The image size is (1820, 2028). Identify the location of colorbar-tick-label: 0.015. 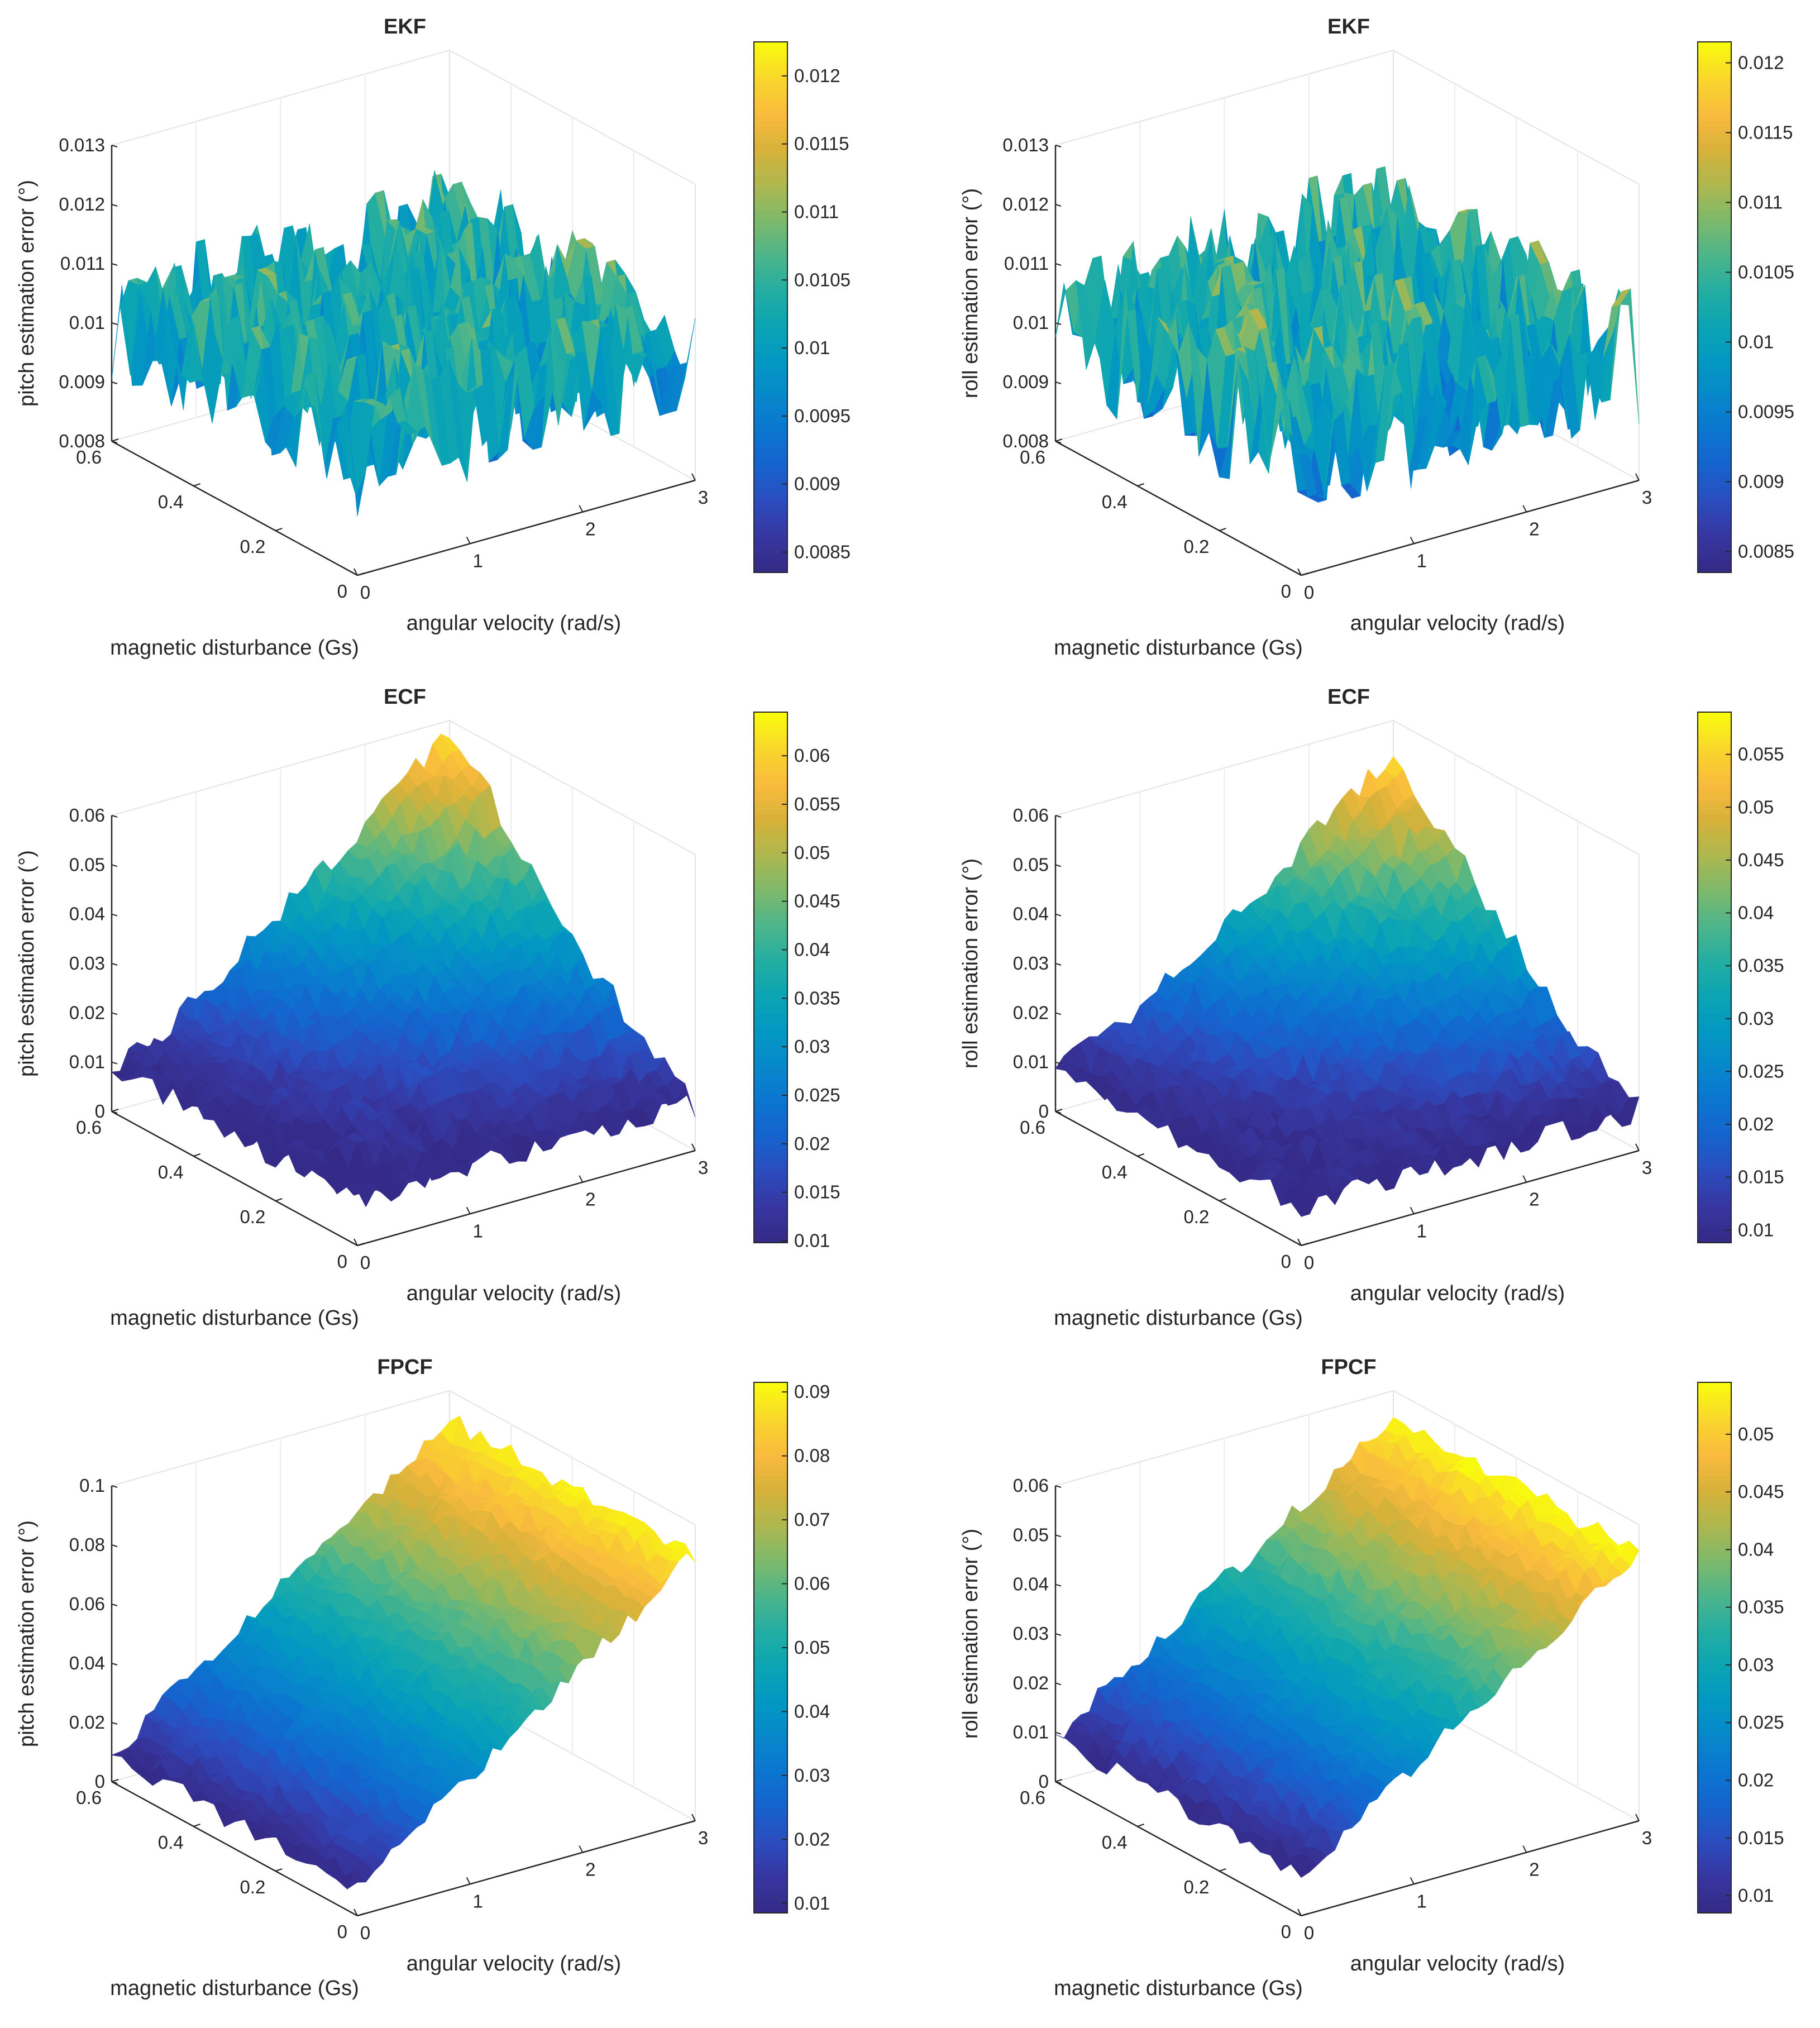
(1761, 1177).